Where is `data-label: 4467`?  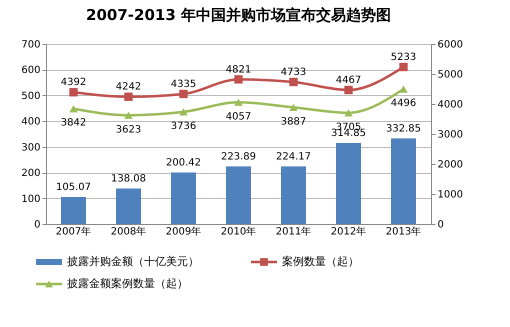 data-label: 4467 is located at coordinates (349, 80).